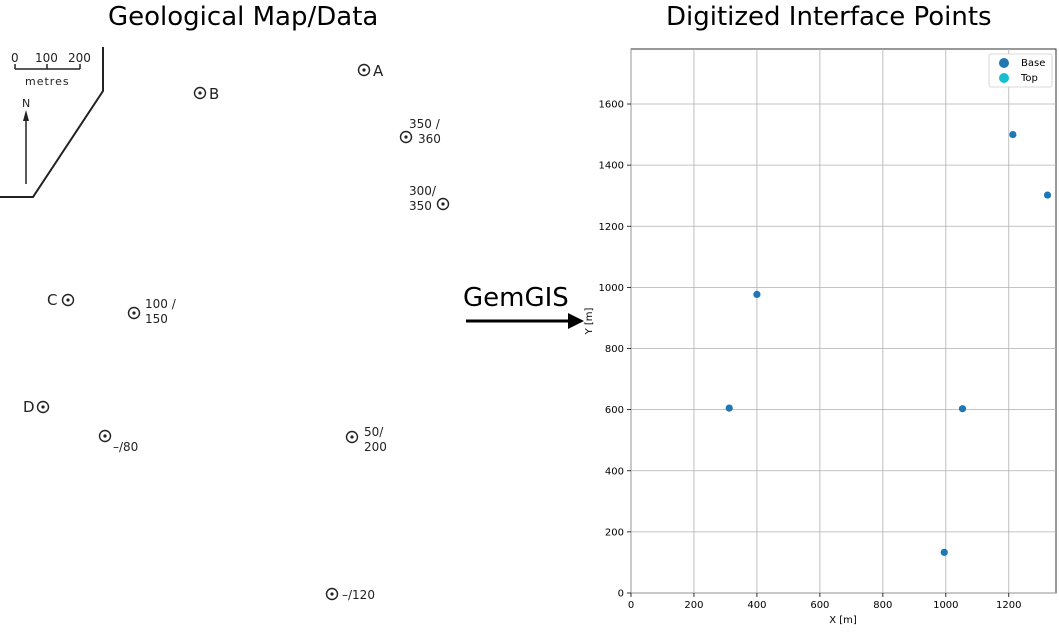 The height and width of the screenshot is (634, 1059). I want to click on well-annotation: –/120, so click(358, 595).